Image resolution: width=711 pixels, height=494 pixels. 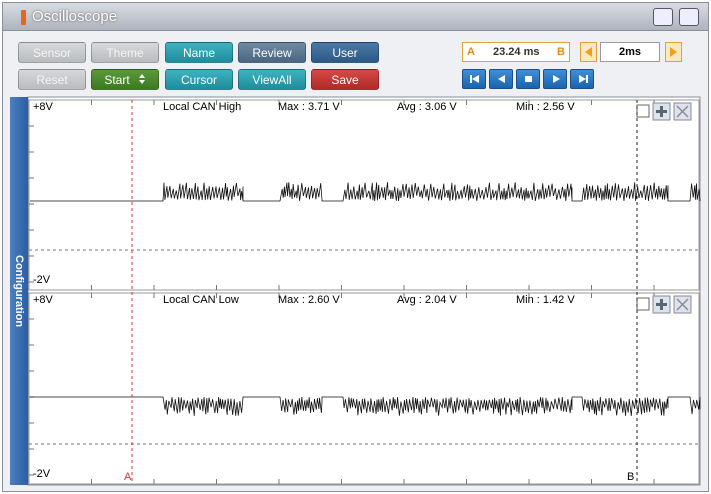 I want to click on toolbar-button: Save, so click(x=345, y=79).